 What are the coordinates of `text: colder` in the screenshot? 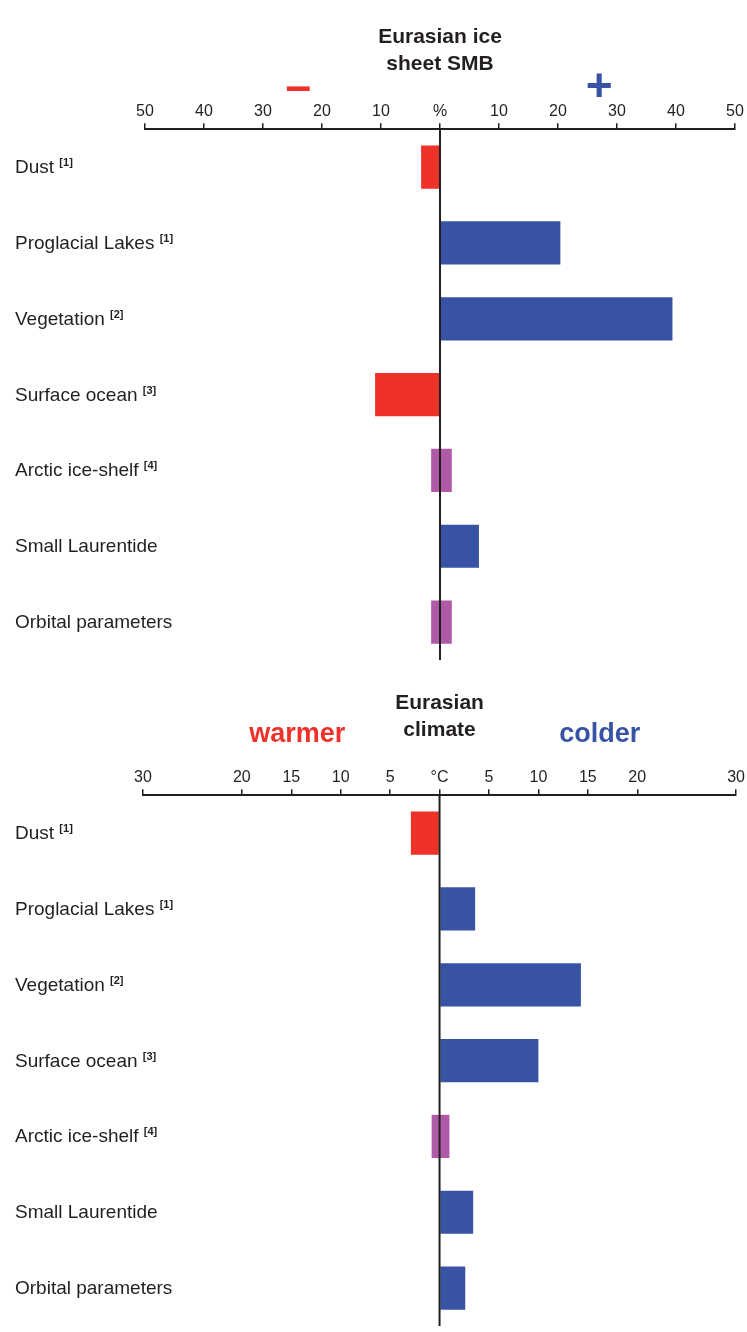 It's located at (600, 733).